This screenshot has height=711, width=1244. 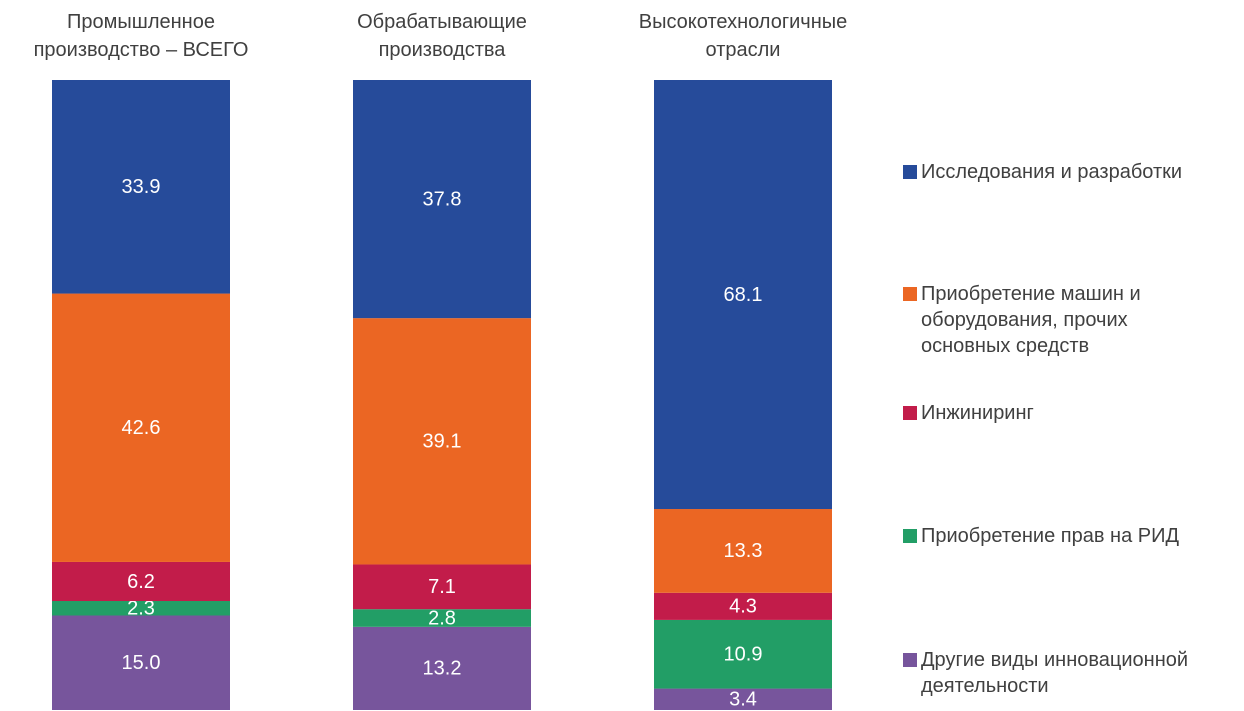 I want to click on data-label: 33.9, so click(x=141, y=187).